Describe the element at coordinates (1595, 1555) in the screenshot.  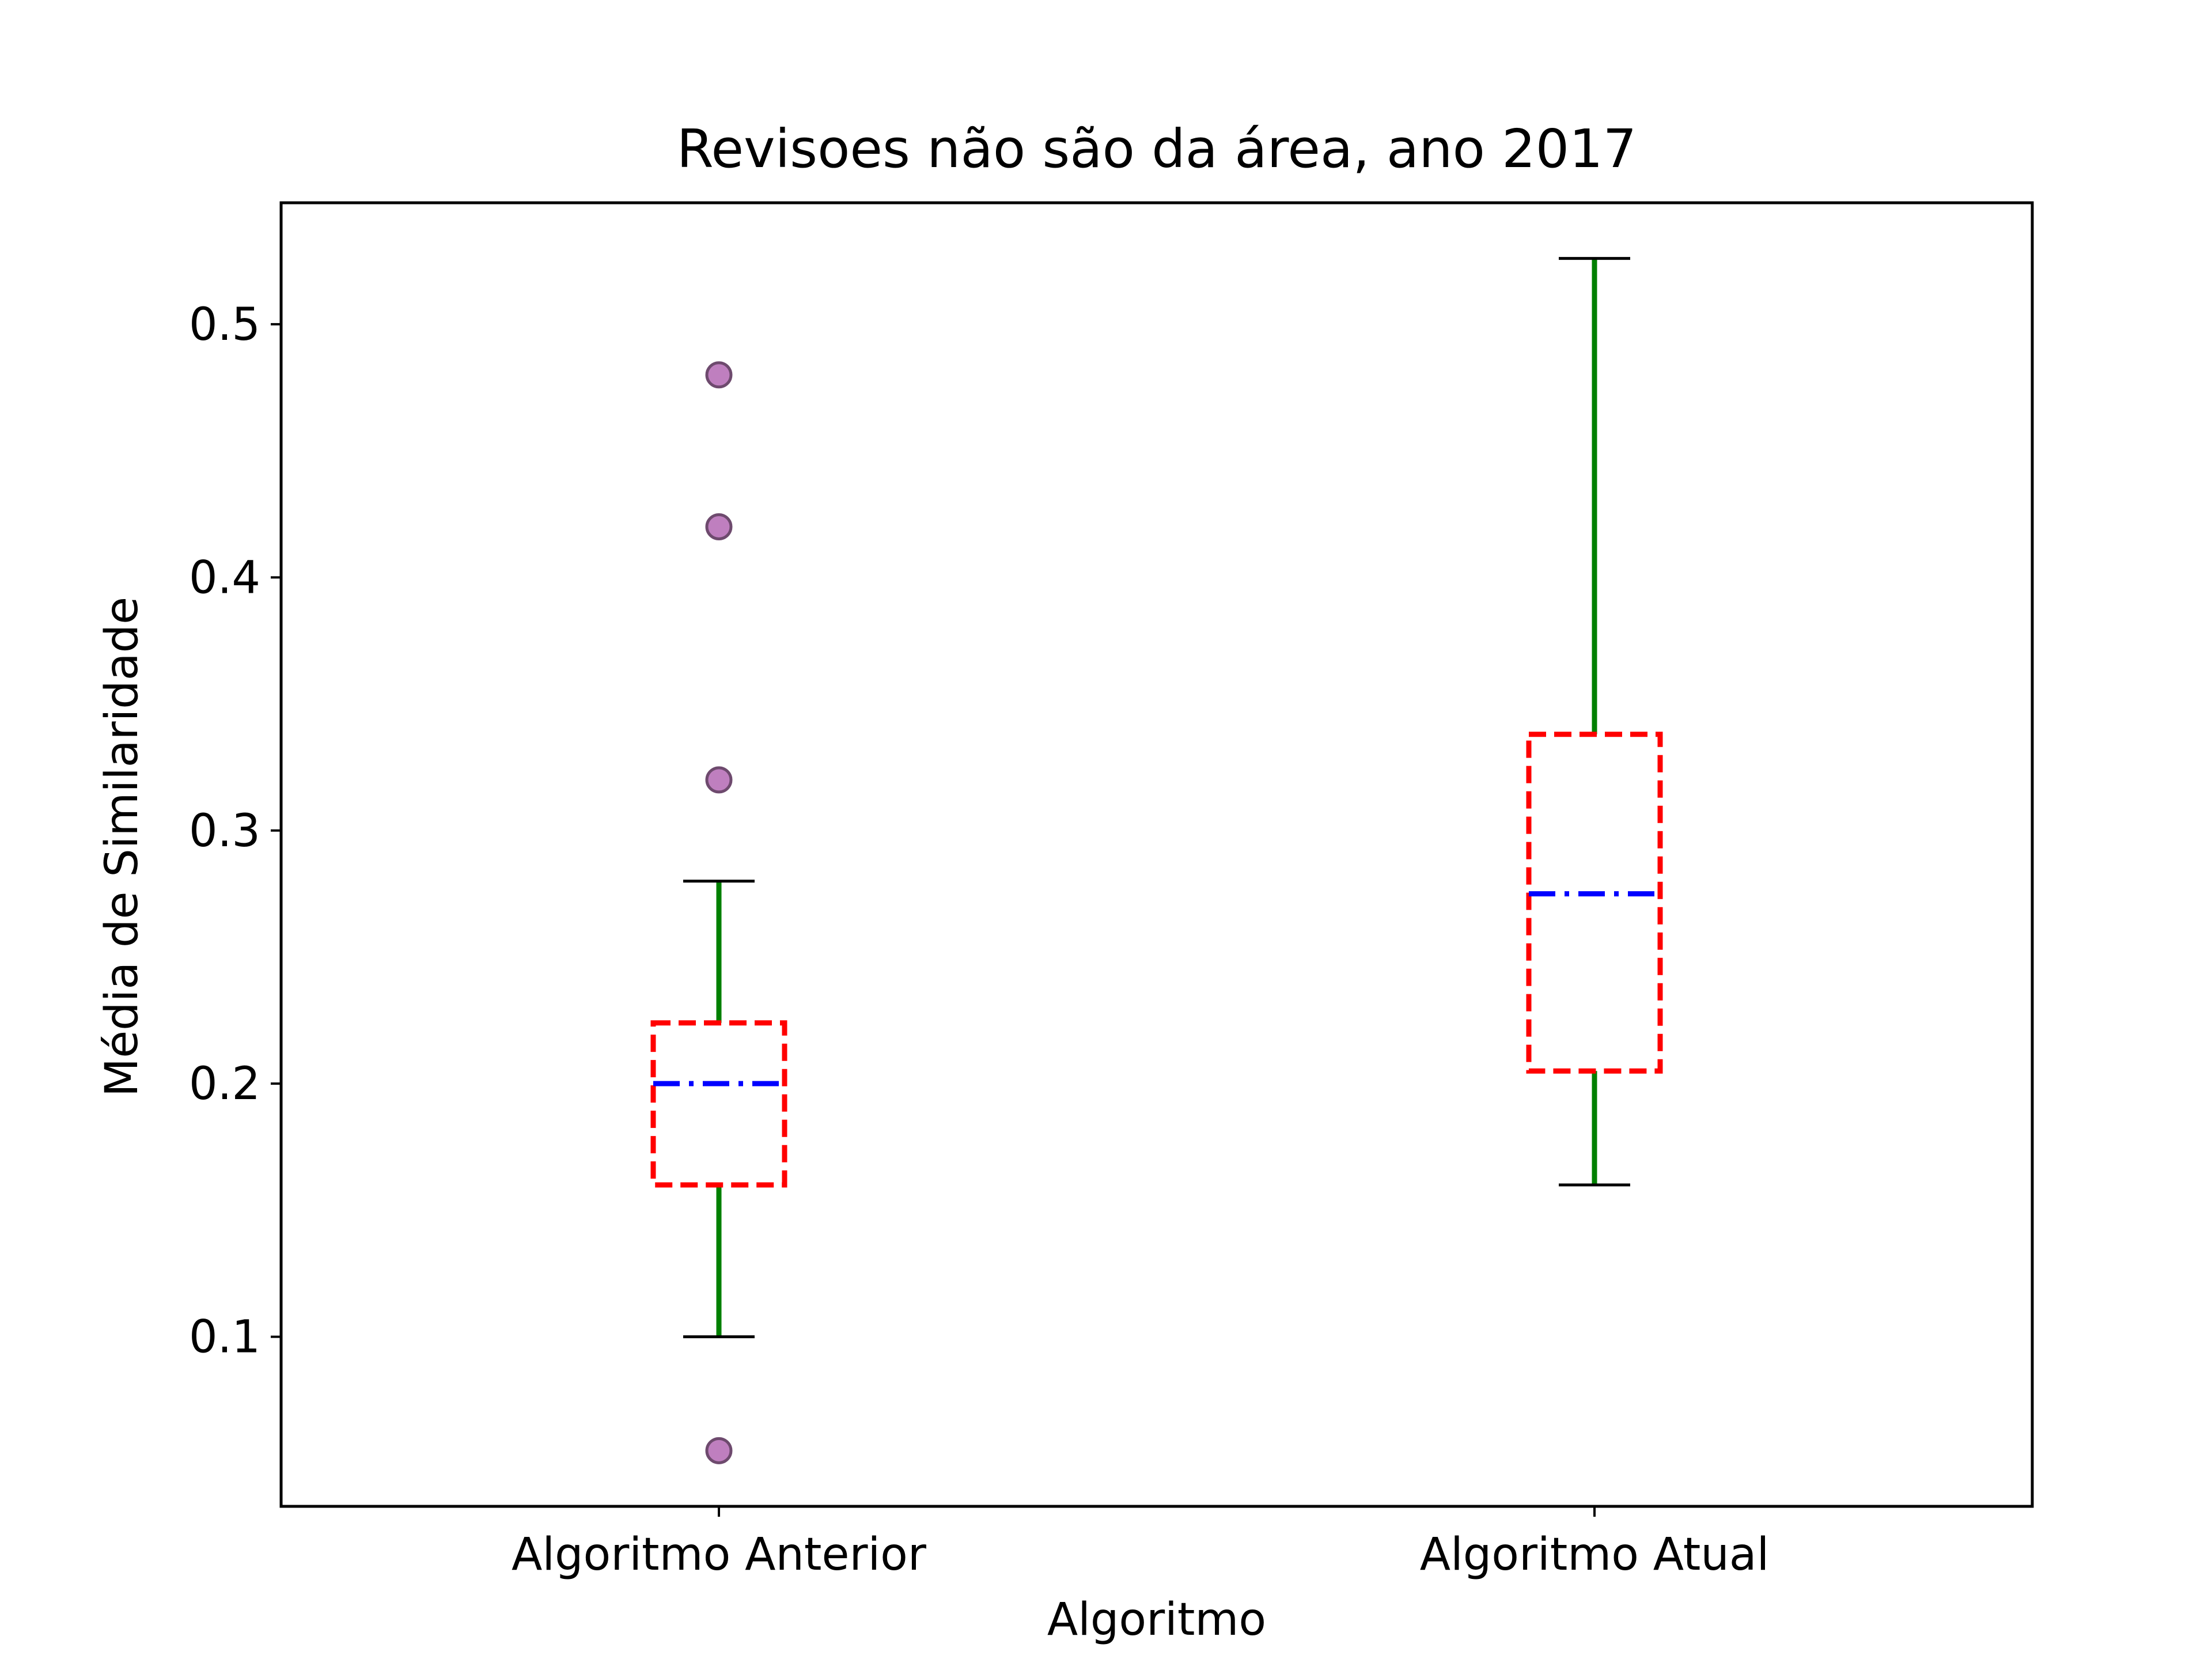
I see `x-tick-label: Algoritmo Atual` at that location.